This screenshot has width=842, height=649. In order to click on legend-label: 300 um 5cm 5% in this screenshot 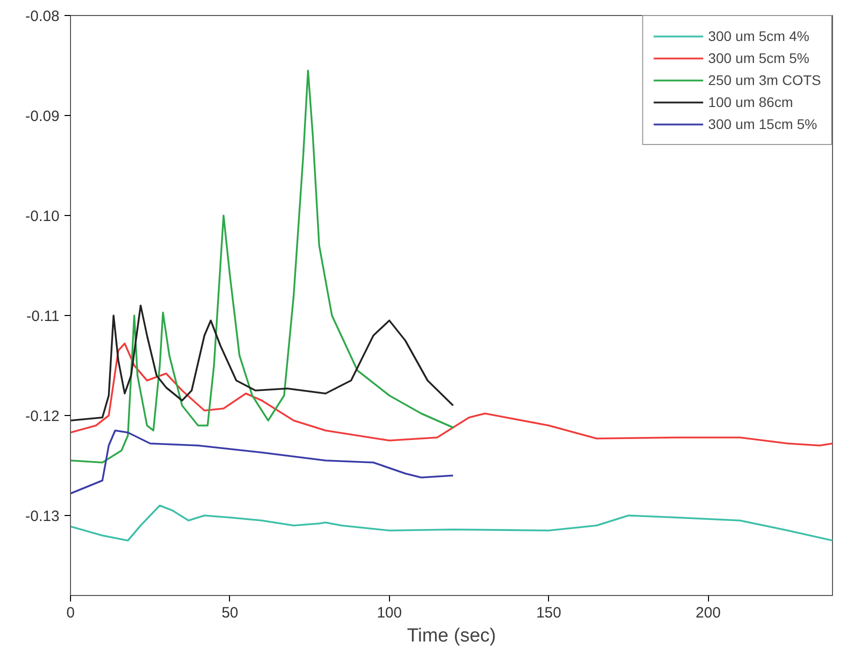, I will do `click(759, 58)`.